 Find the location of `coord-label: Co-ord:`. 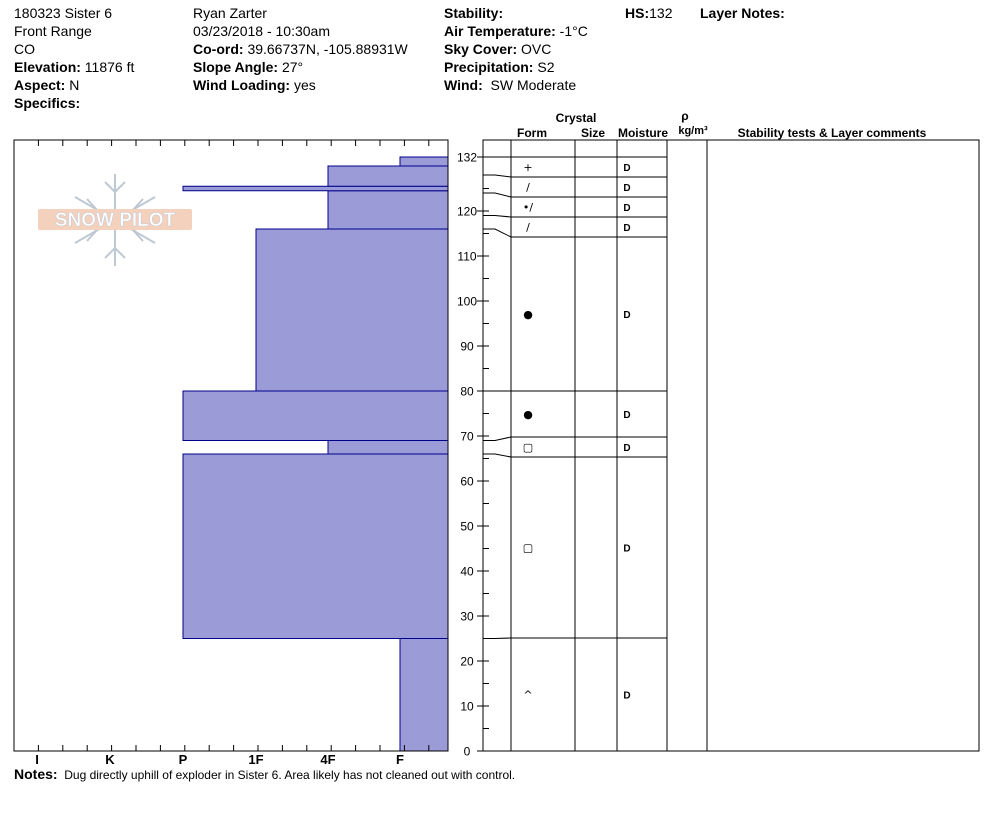

coord-label: Co-ord: is located at coordinates (218, 49).